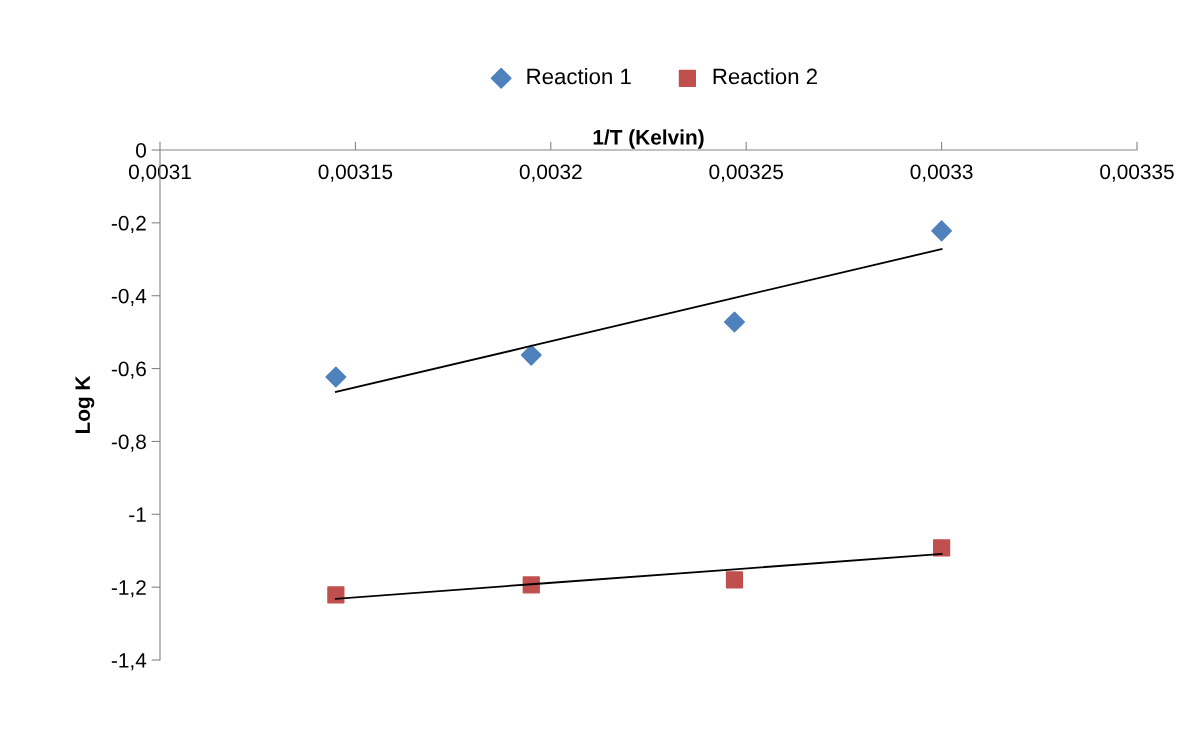  What do you see at coordinates (746, 173) in the screenshot?
I see `x-tick-label: 0,00325` at bounding box center [746, 173].